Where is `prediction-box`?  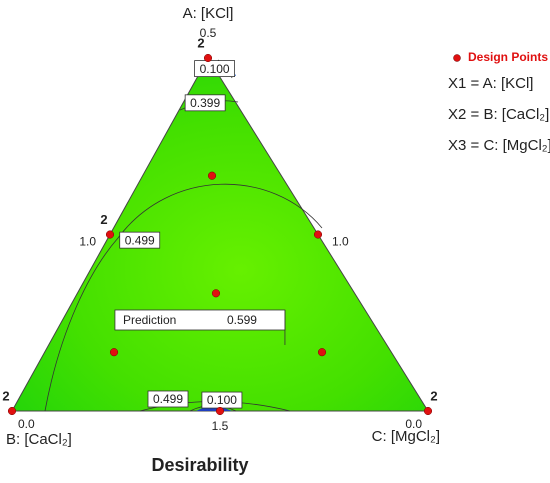 prediction-box is located at coordinates (200, 320).